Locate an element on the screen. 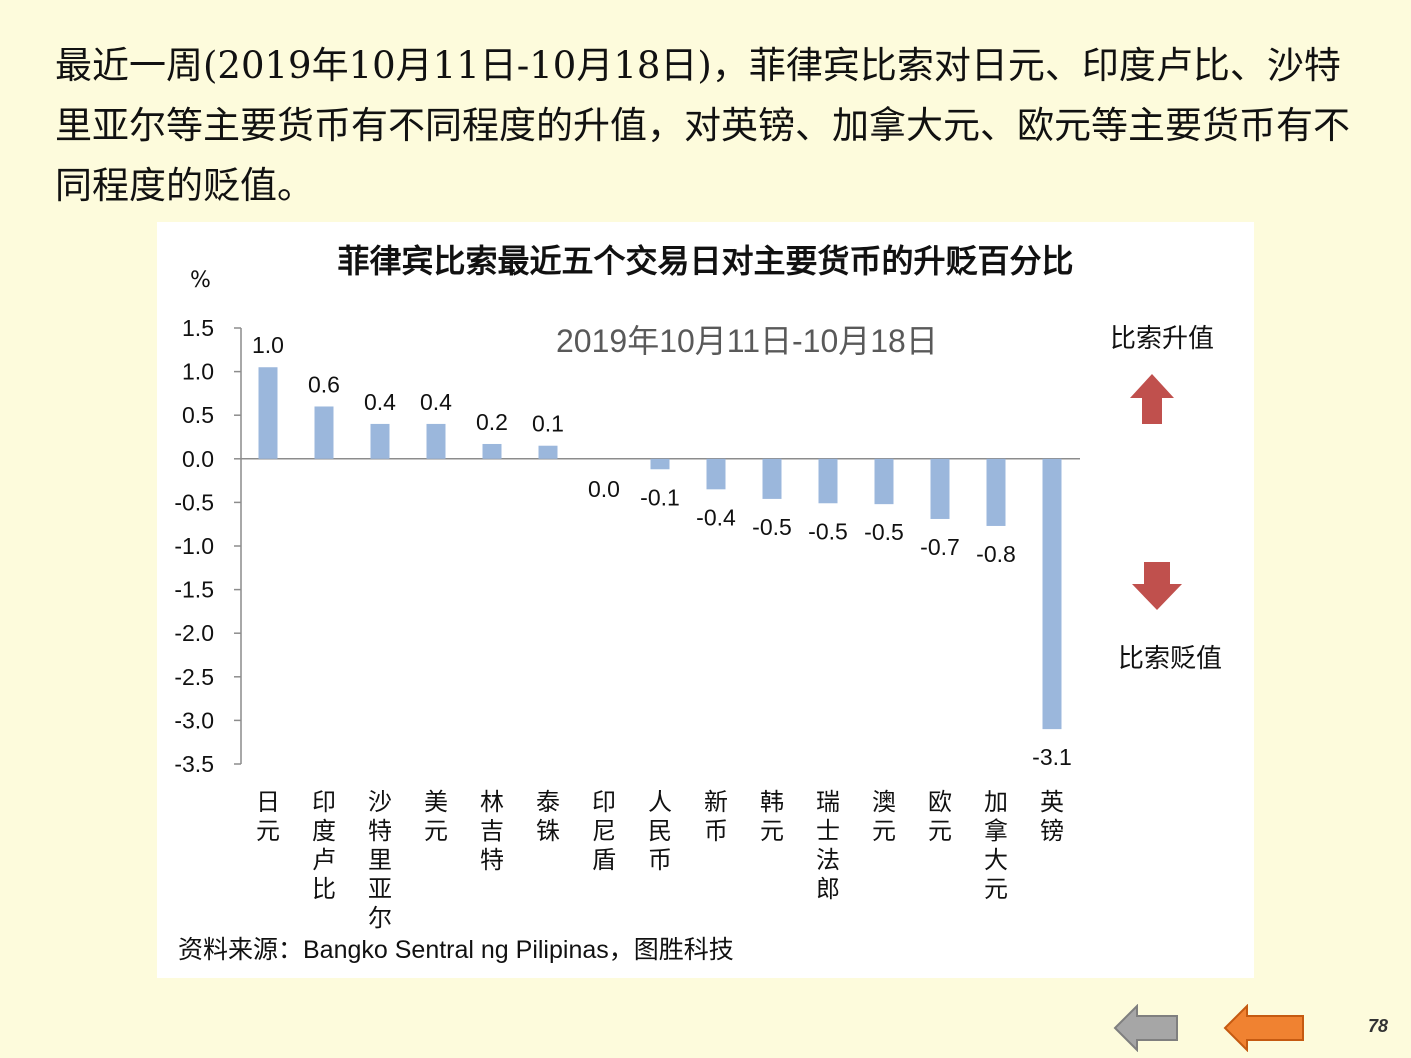 This screenshot has height=1058, width=1411. down-arrow-icon is located at coordinates (1157, 586).